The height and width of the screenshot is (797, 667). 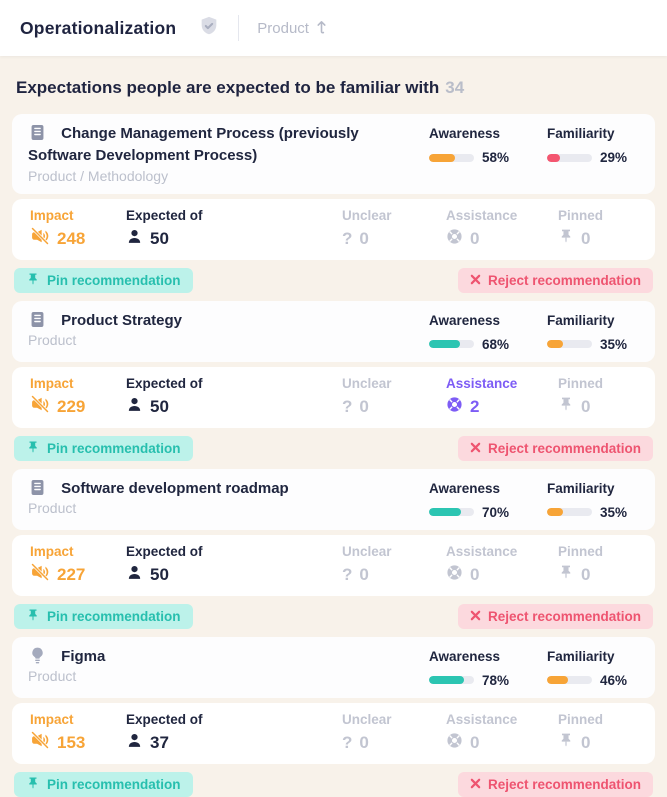 What do you see at coordinates (71, 742) in the screenshot?
I see `impact-value: 153` at bounding box center [71, 742].